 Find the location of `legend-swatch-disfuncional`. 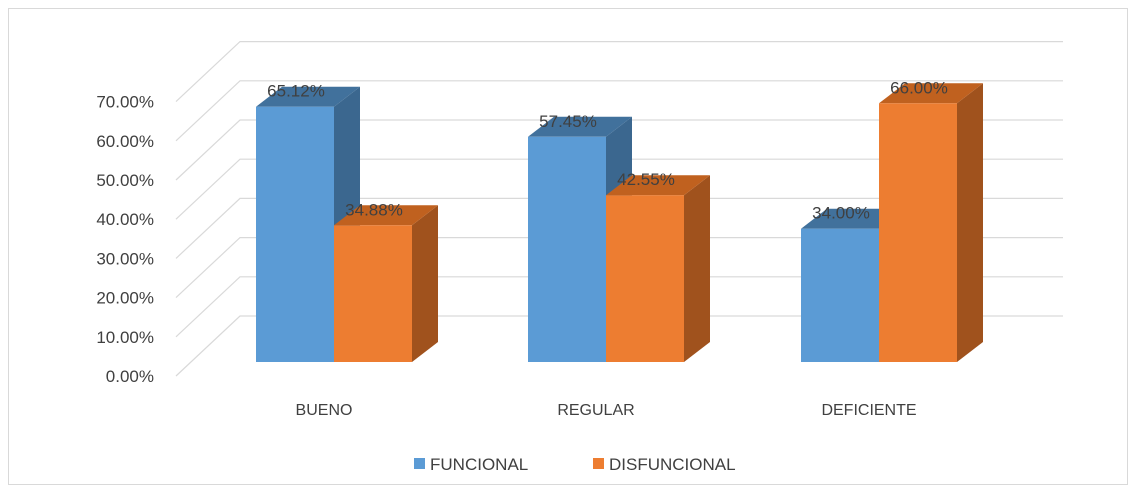

legend-swatch-disfuncional is located at coordinates (598, 463).